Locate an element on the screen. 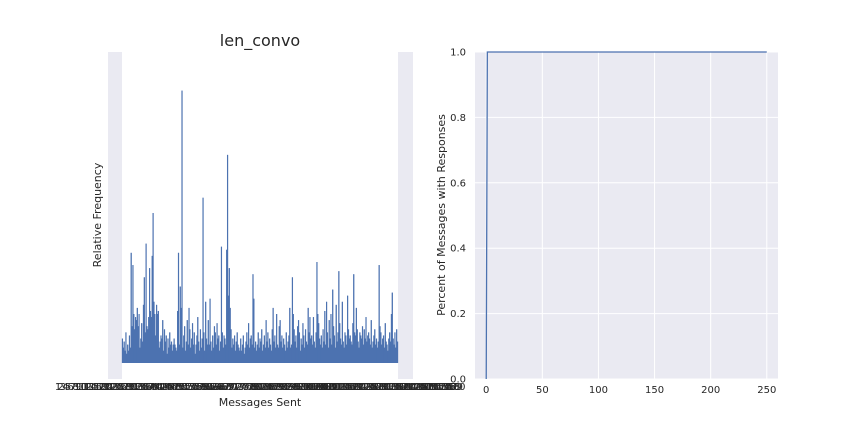 The image size is (864, 432). left-xtick-150: 151 is located at coordinates (433, 387).